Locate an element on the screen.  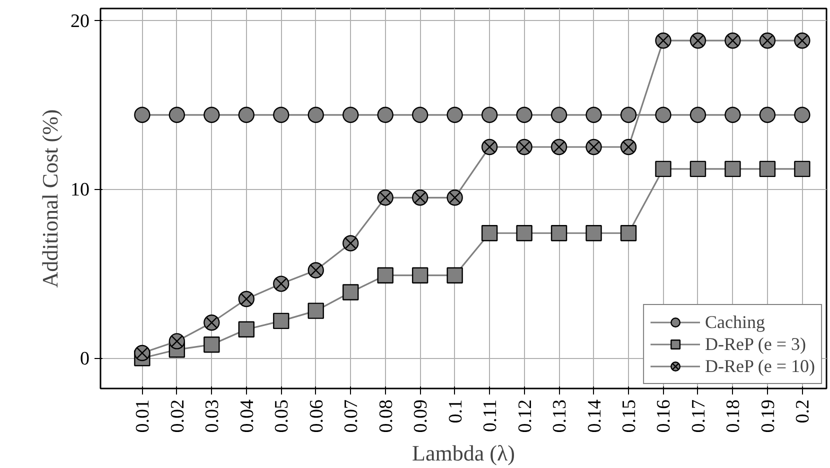
legend-label: Caching is located at coordinates (735, 322).